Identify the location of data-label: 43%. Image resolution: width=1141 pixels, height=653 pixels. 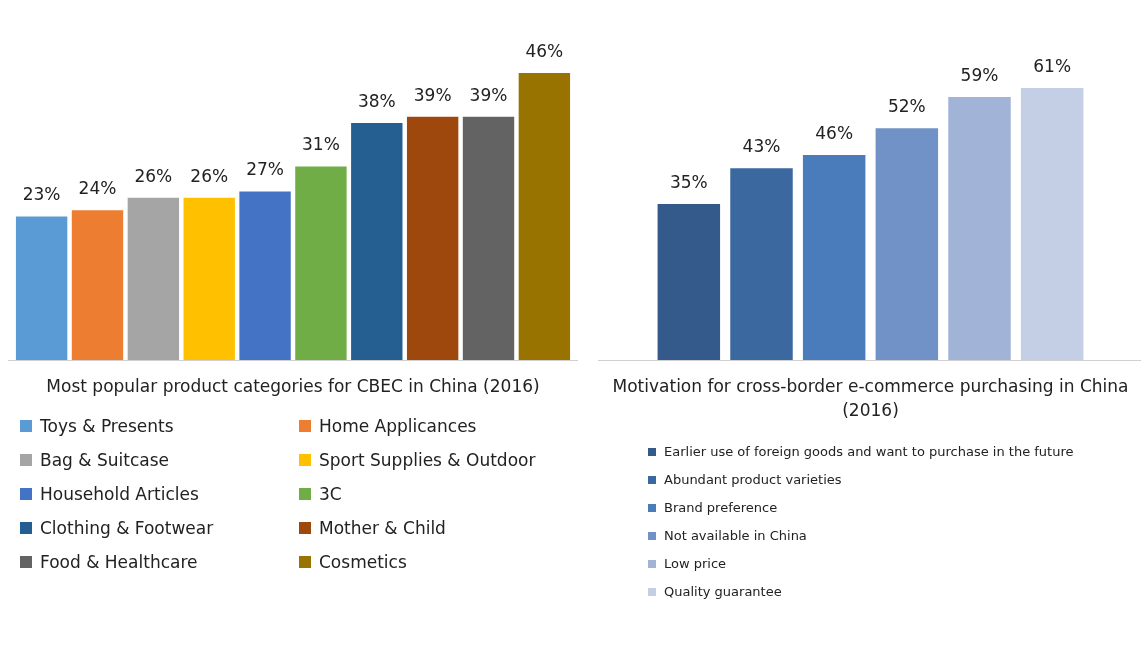
(761, 146).